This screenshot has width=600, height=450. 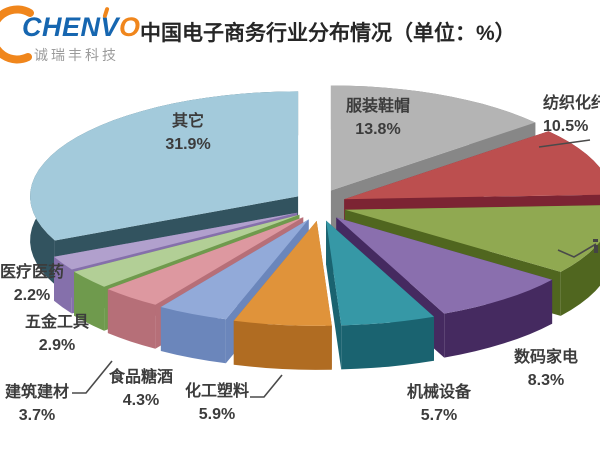 I want to click on logo-brand-o: O, so click(x=130, y=27).